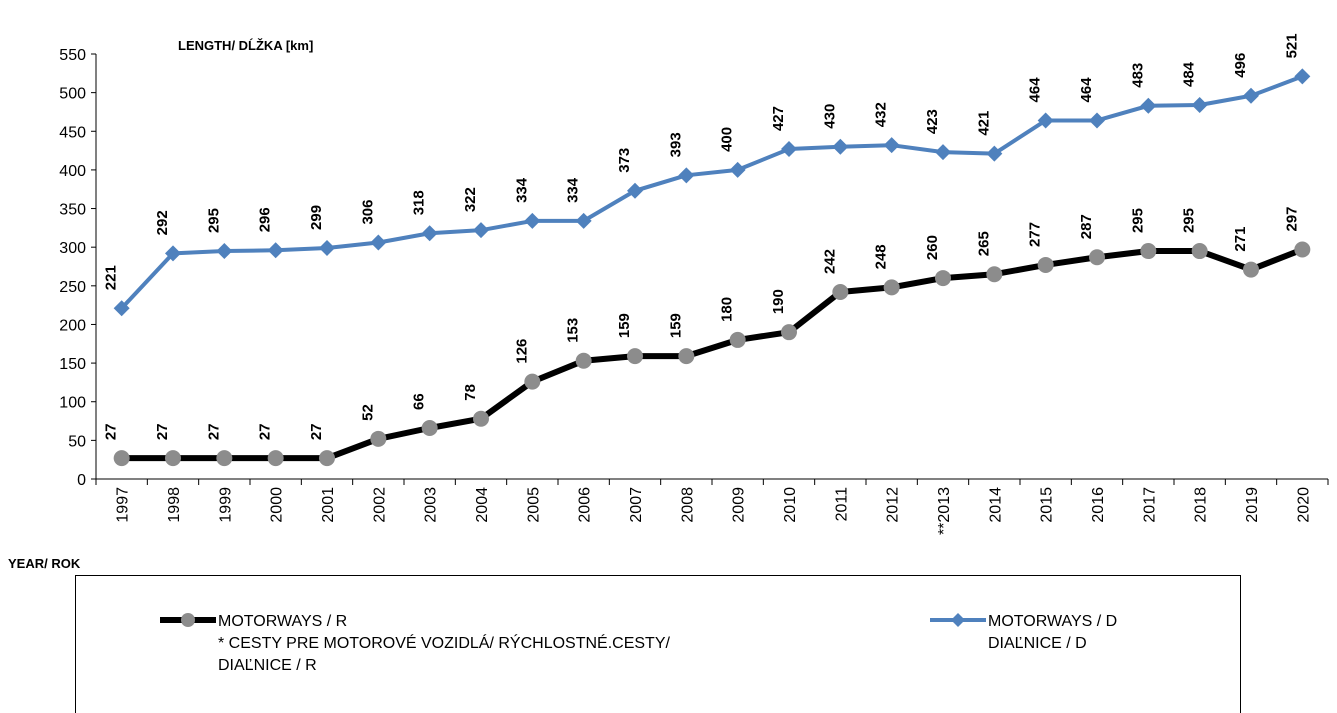 The image size is (1337, 713). I want to click on data-label: 190, so click(778, 301).